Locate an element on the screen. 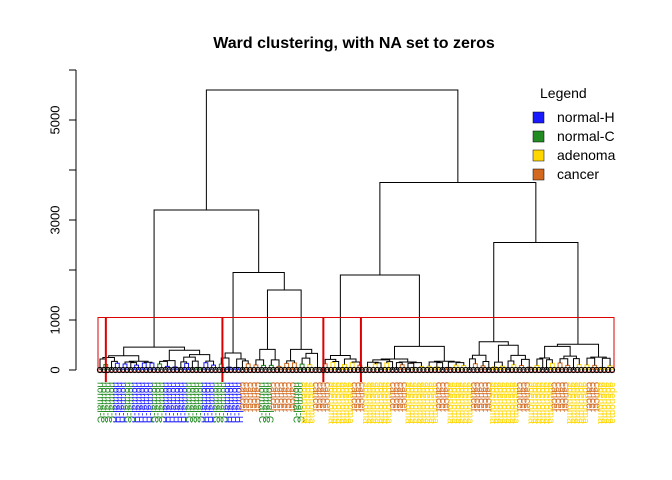 The image size is (672, 480). y-tick-label: 5000 is located at coordinates (54, 120).